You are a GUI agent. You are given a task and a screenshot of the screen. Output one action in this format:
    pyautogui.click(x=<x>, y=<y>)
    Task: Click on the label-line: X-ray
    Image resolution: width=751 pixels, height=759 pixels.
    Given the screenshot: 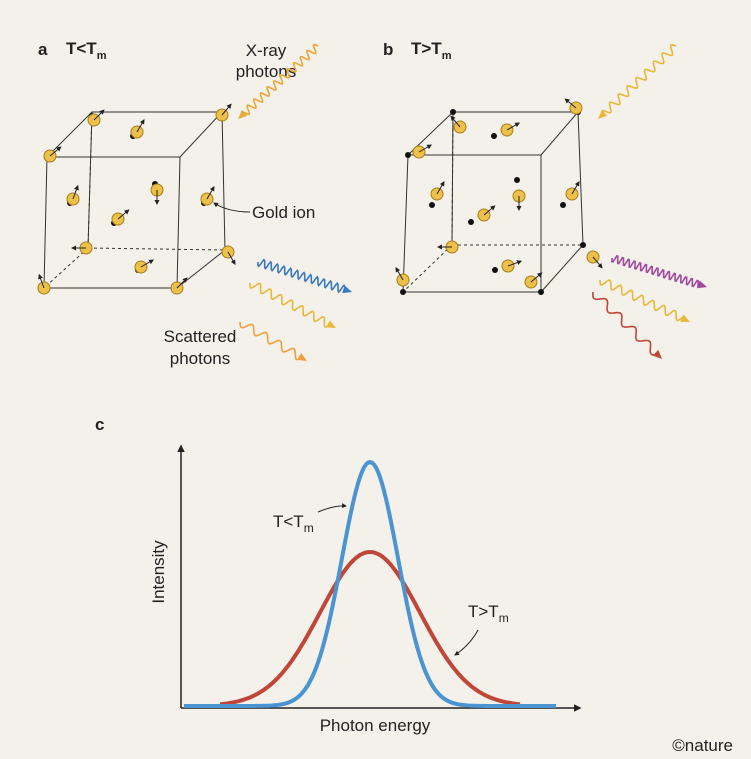 What is the action you would take?
    pyautogui.click(x=266, y=50)
    